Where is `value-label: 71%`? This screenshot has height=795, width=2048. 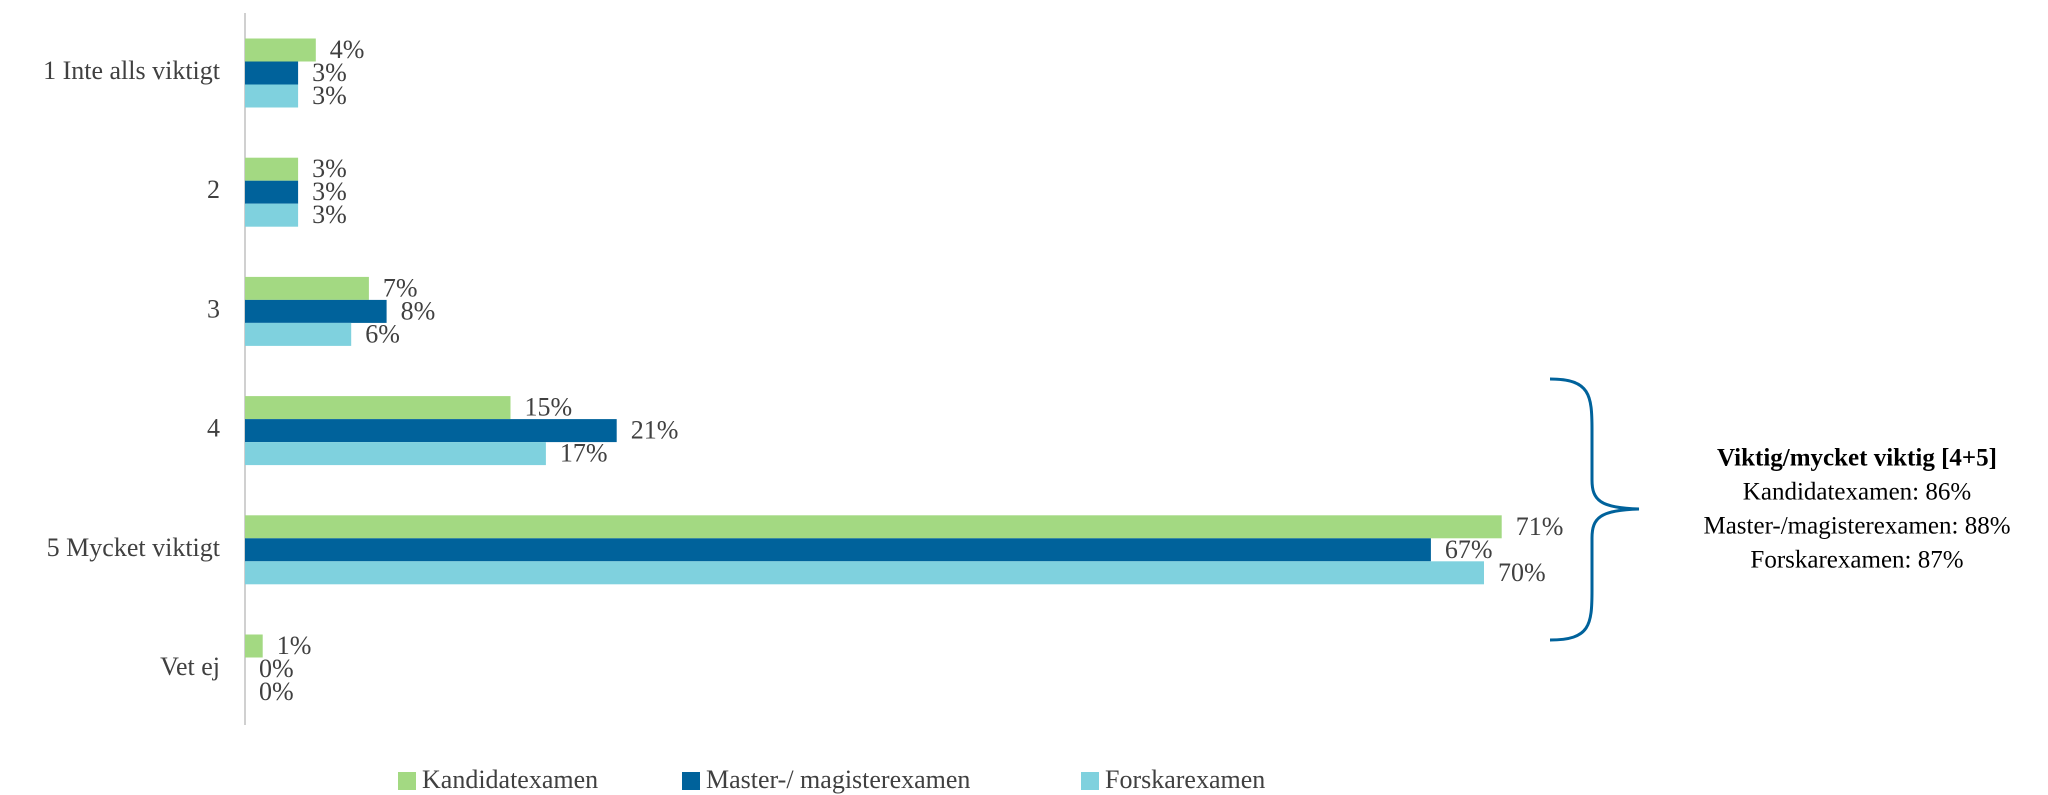
value-label: 71% is located at coordinates (1540, 526).